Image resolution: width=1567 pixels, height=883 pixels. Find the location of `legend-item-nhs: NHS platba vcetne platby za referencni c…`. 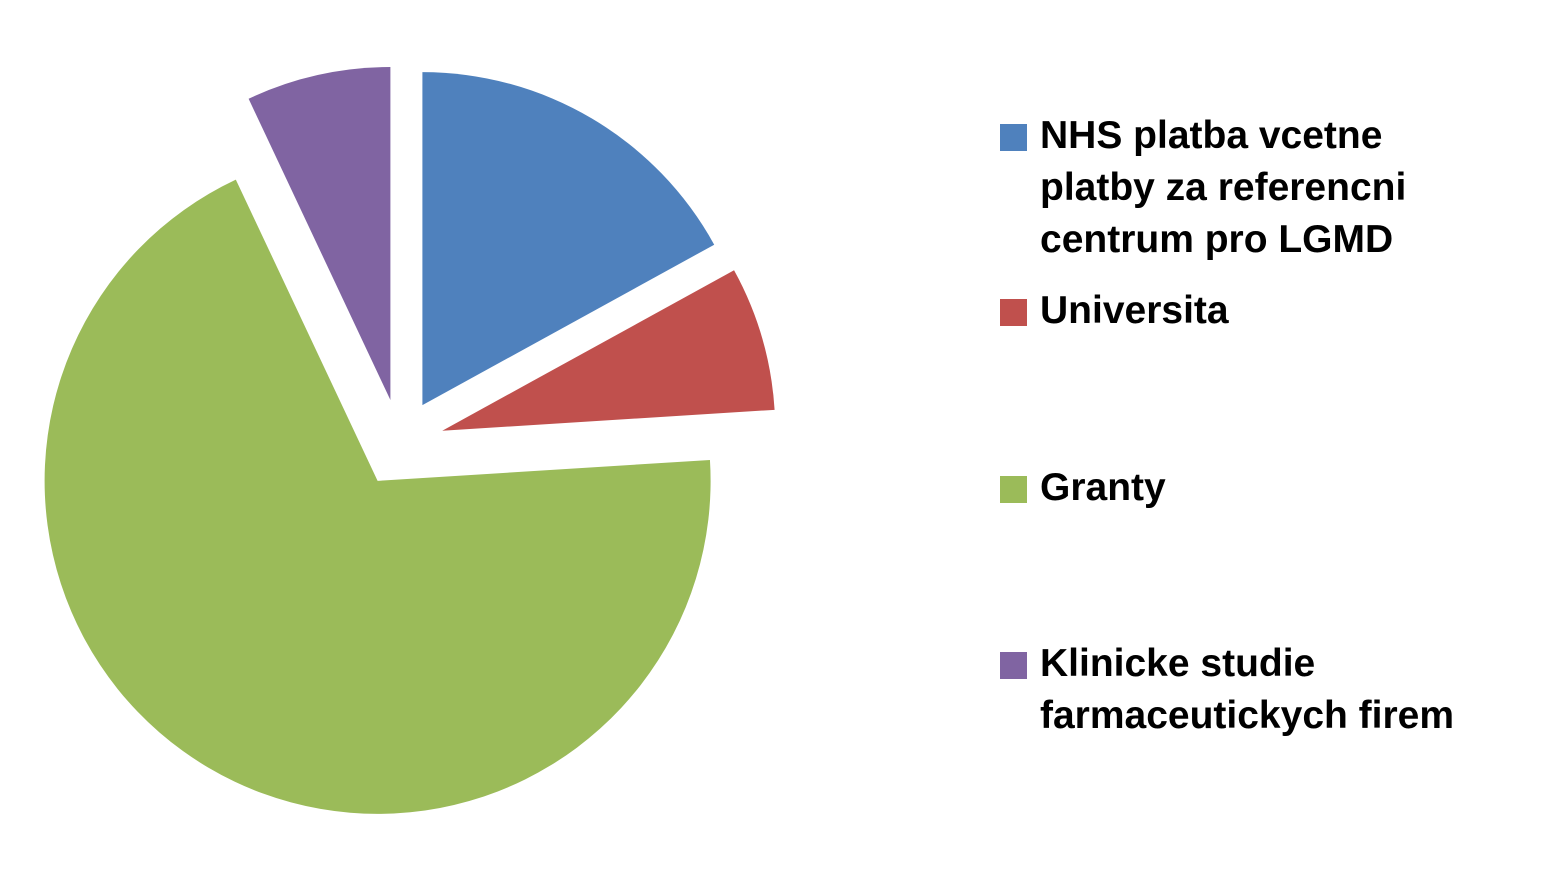

legend-item-nhs: NHS platba vcetne platby za referencni c… is located at coordinates (1203, 188).